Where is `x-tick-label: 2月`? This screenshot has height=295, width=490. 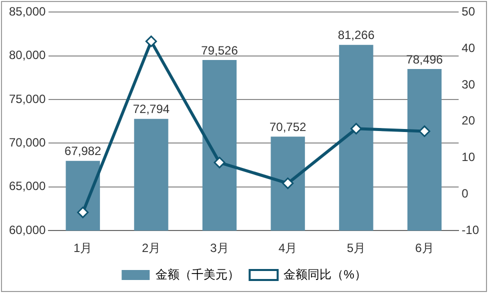
x-tick-label: 2月 is located at coordinates (151, 248).